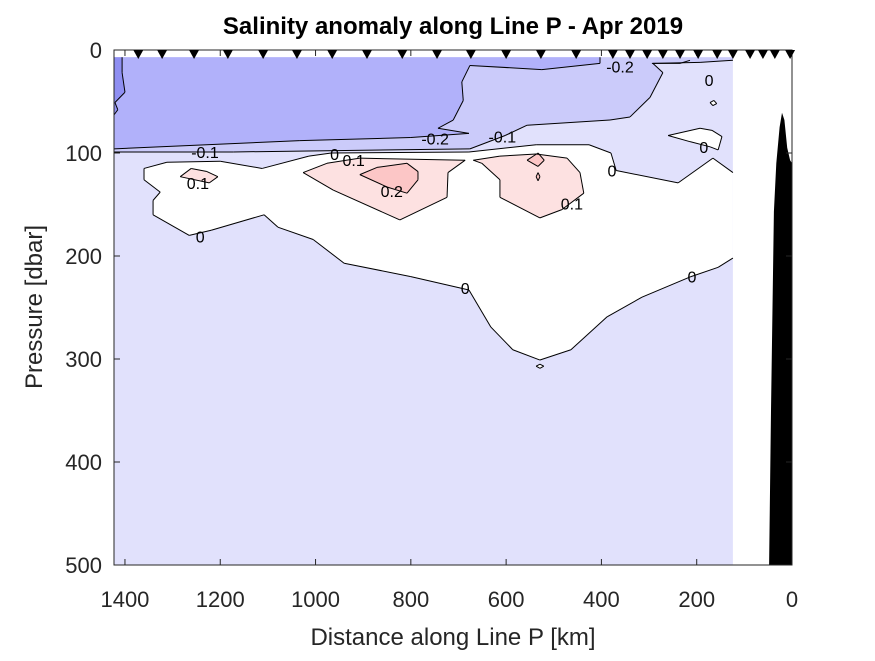 Image resolution: width=875 pixels, height=661 pixels. I want to click on y-axis-label: Pressure [dbar], so click(34, 307).